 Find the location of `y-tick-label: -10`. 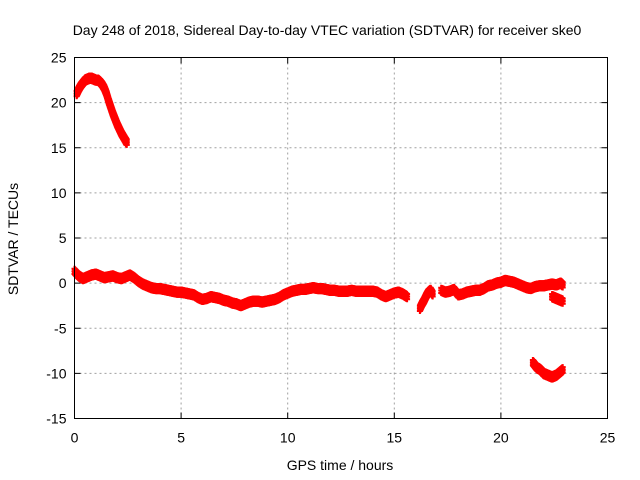

y-tick-label: -10 is located at coordinates (56, 373).